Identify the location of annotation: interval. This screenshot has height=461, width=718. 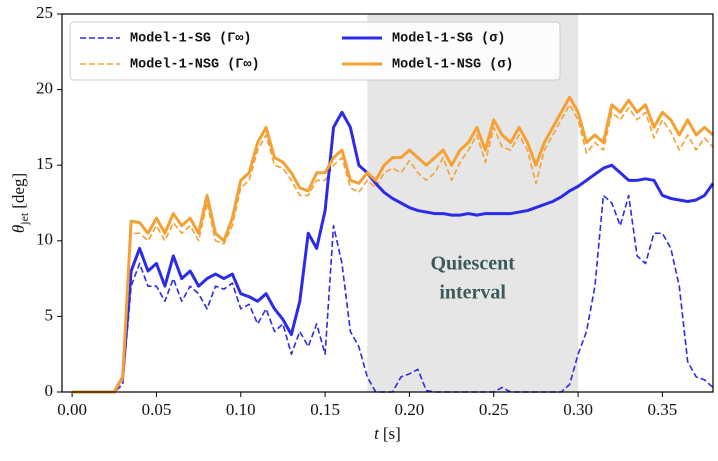
(472, 293).